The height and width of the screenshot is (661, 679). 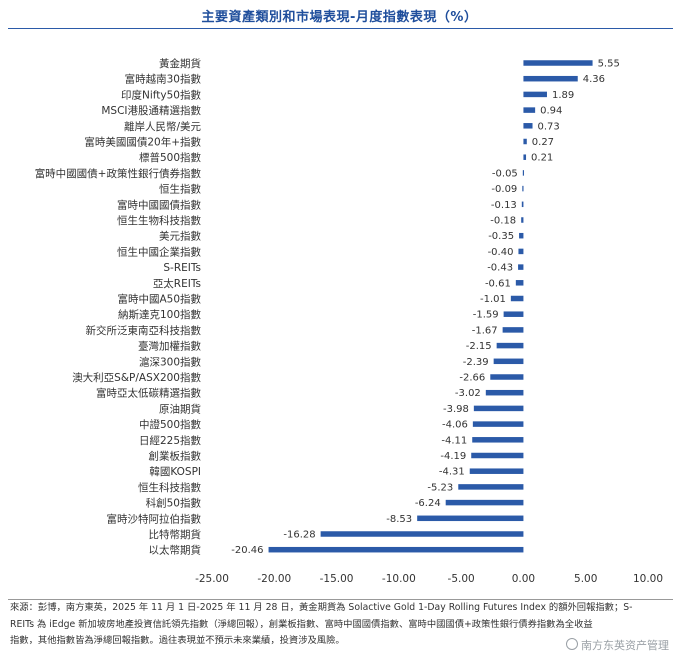 I want to click on data-label: -1.67, so click(x=485, y=330).